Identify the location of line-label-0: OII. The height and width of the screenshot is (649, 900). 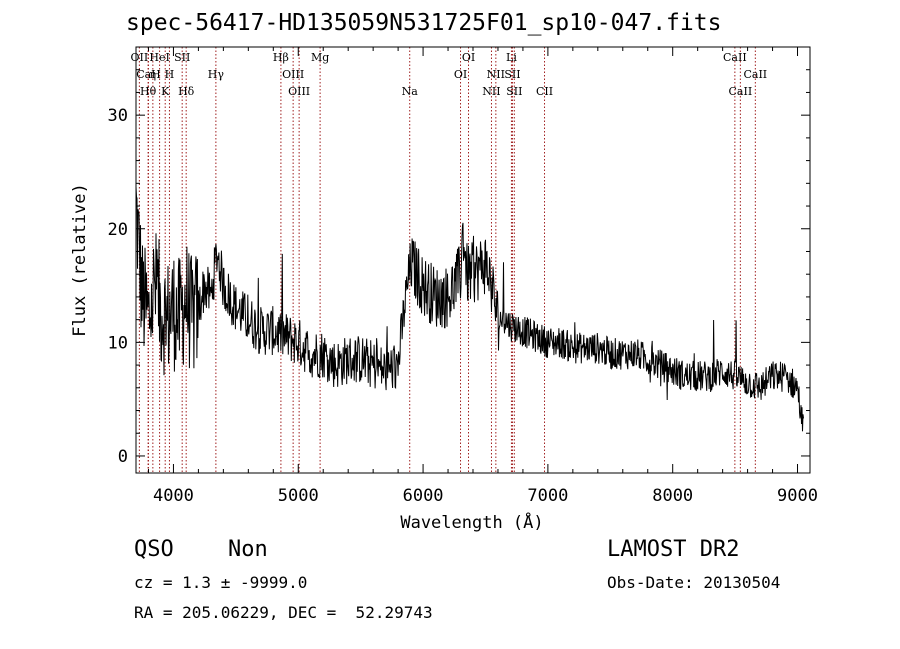
(140, 57).